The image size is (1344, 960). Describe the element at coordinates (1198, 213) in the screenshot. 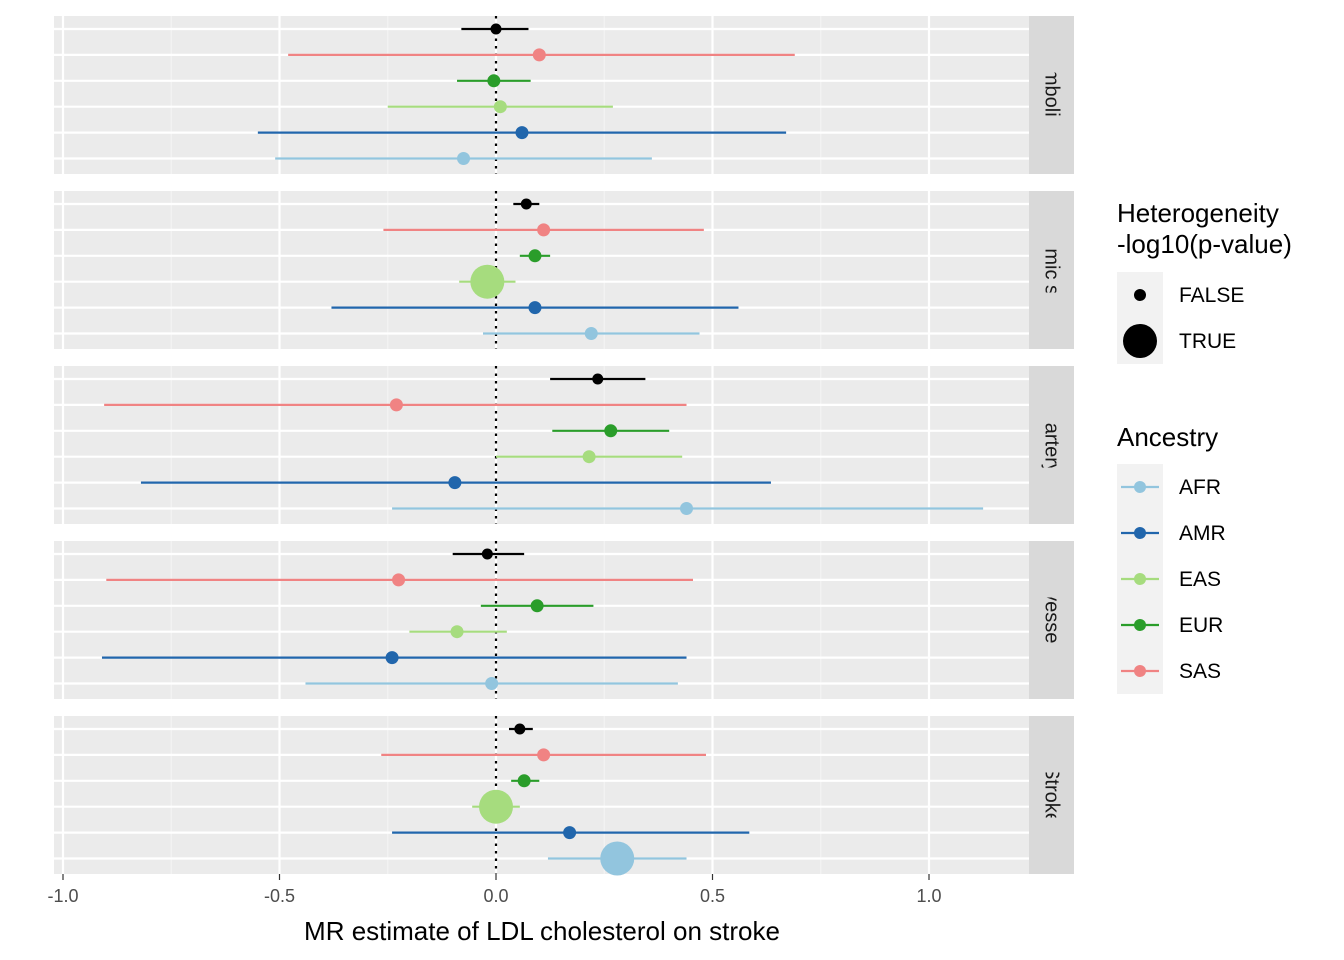

I see `size-legend-title: Heterogeneity` at that location.